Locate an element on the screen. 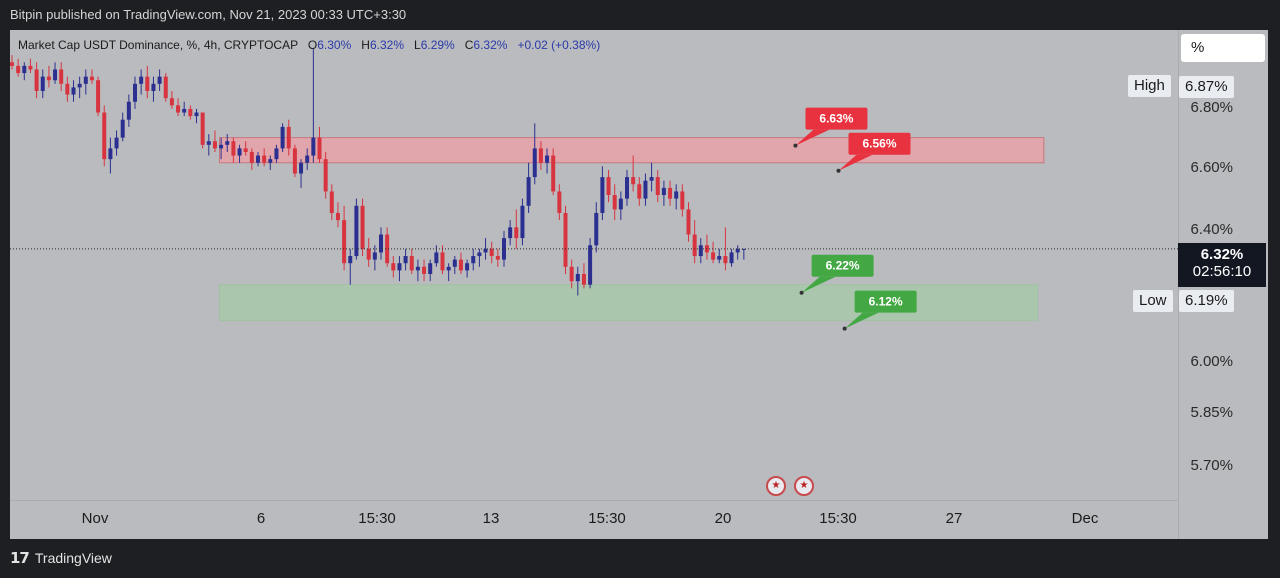  unit-selector: % is located at coordinates (1223, 48).